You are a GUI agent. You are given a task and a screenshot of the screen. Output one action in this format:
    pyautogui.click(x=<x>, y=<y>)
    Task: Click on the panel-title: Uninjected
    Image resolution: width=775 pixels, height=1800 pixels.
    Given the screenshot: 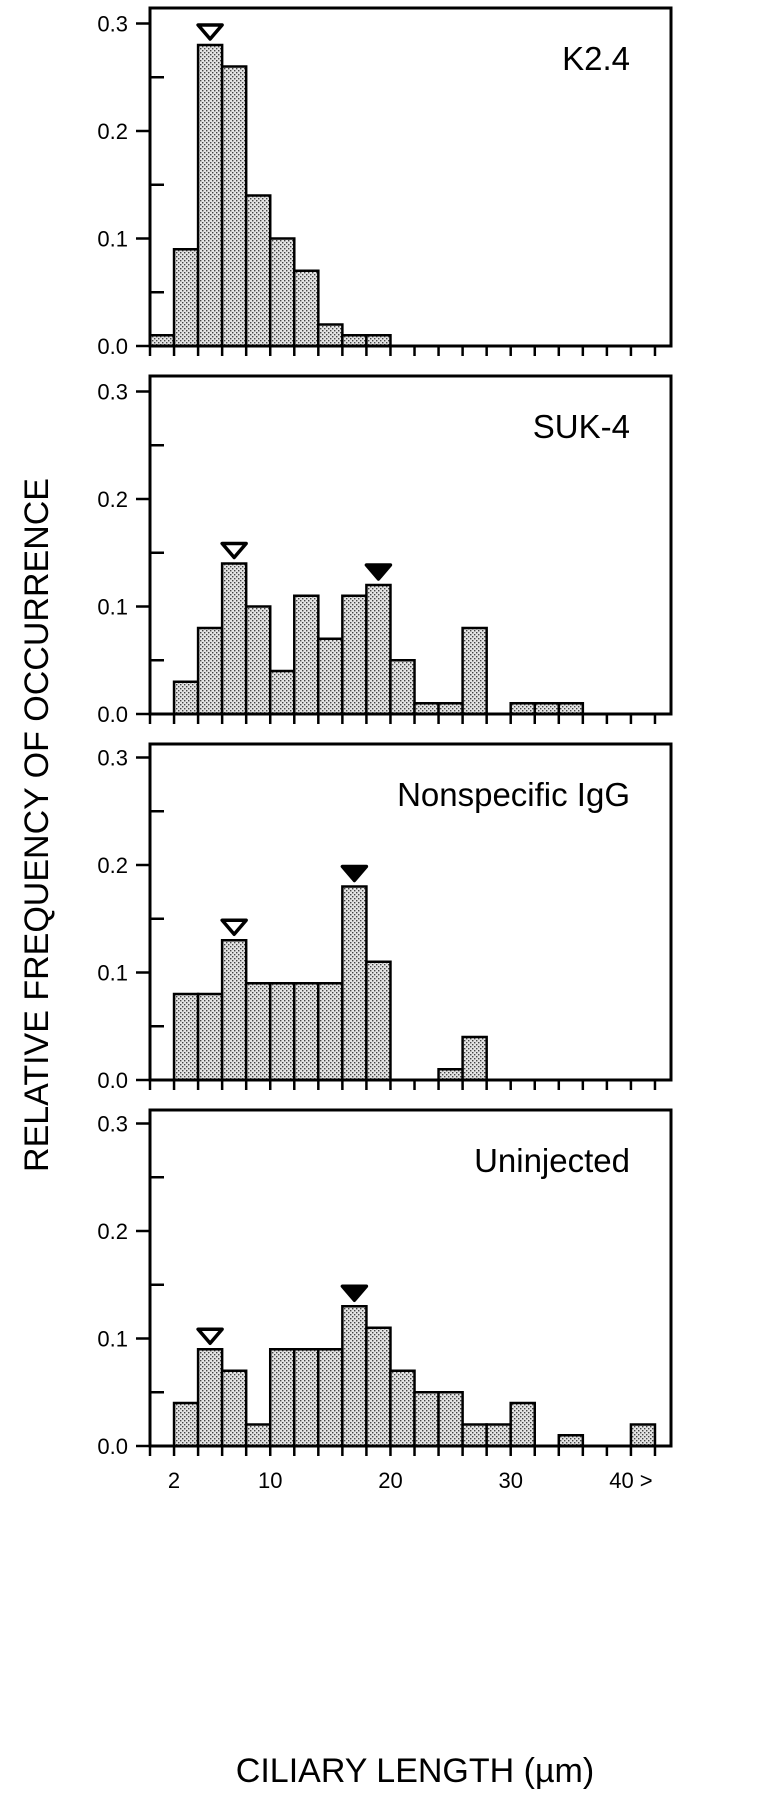 What is the action you would take?
    pyautogui.click(x=552, y=1160)
    